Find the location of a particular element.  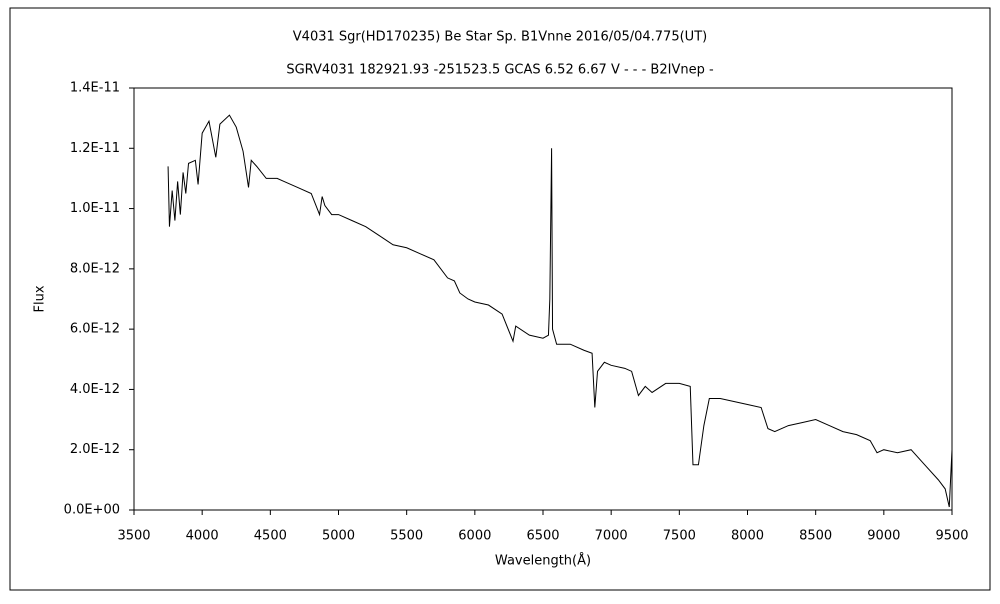

x-tick-label: 6000 is located at coordinates (474, 536).